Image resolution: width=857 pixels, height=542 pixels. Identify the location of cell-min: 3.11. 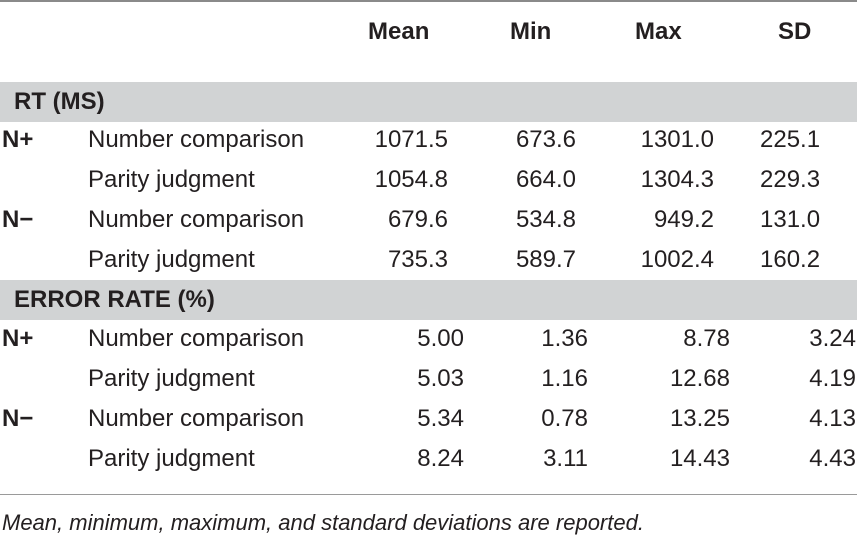
(565, 458).